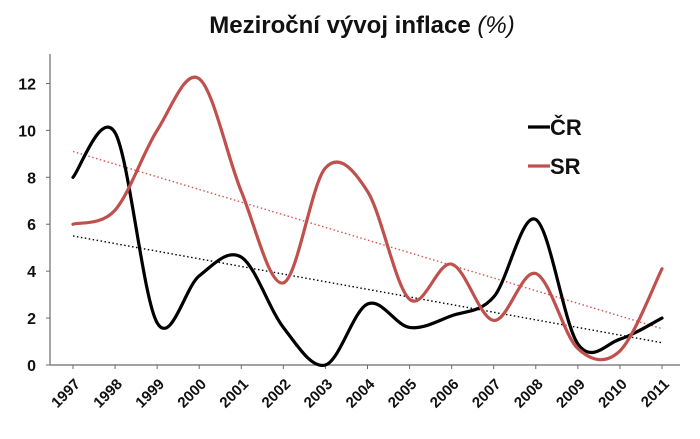 Image resolution: width=700 pixels, height=439 pixels. Describe the element at coordinates (319, 394) in the screenshot. I see `x-tick-label: 2003` at that location.